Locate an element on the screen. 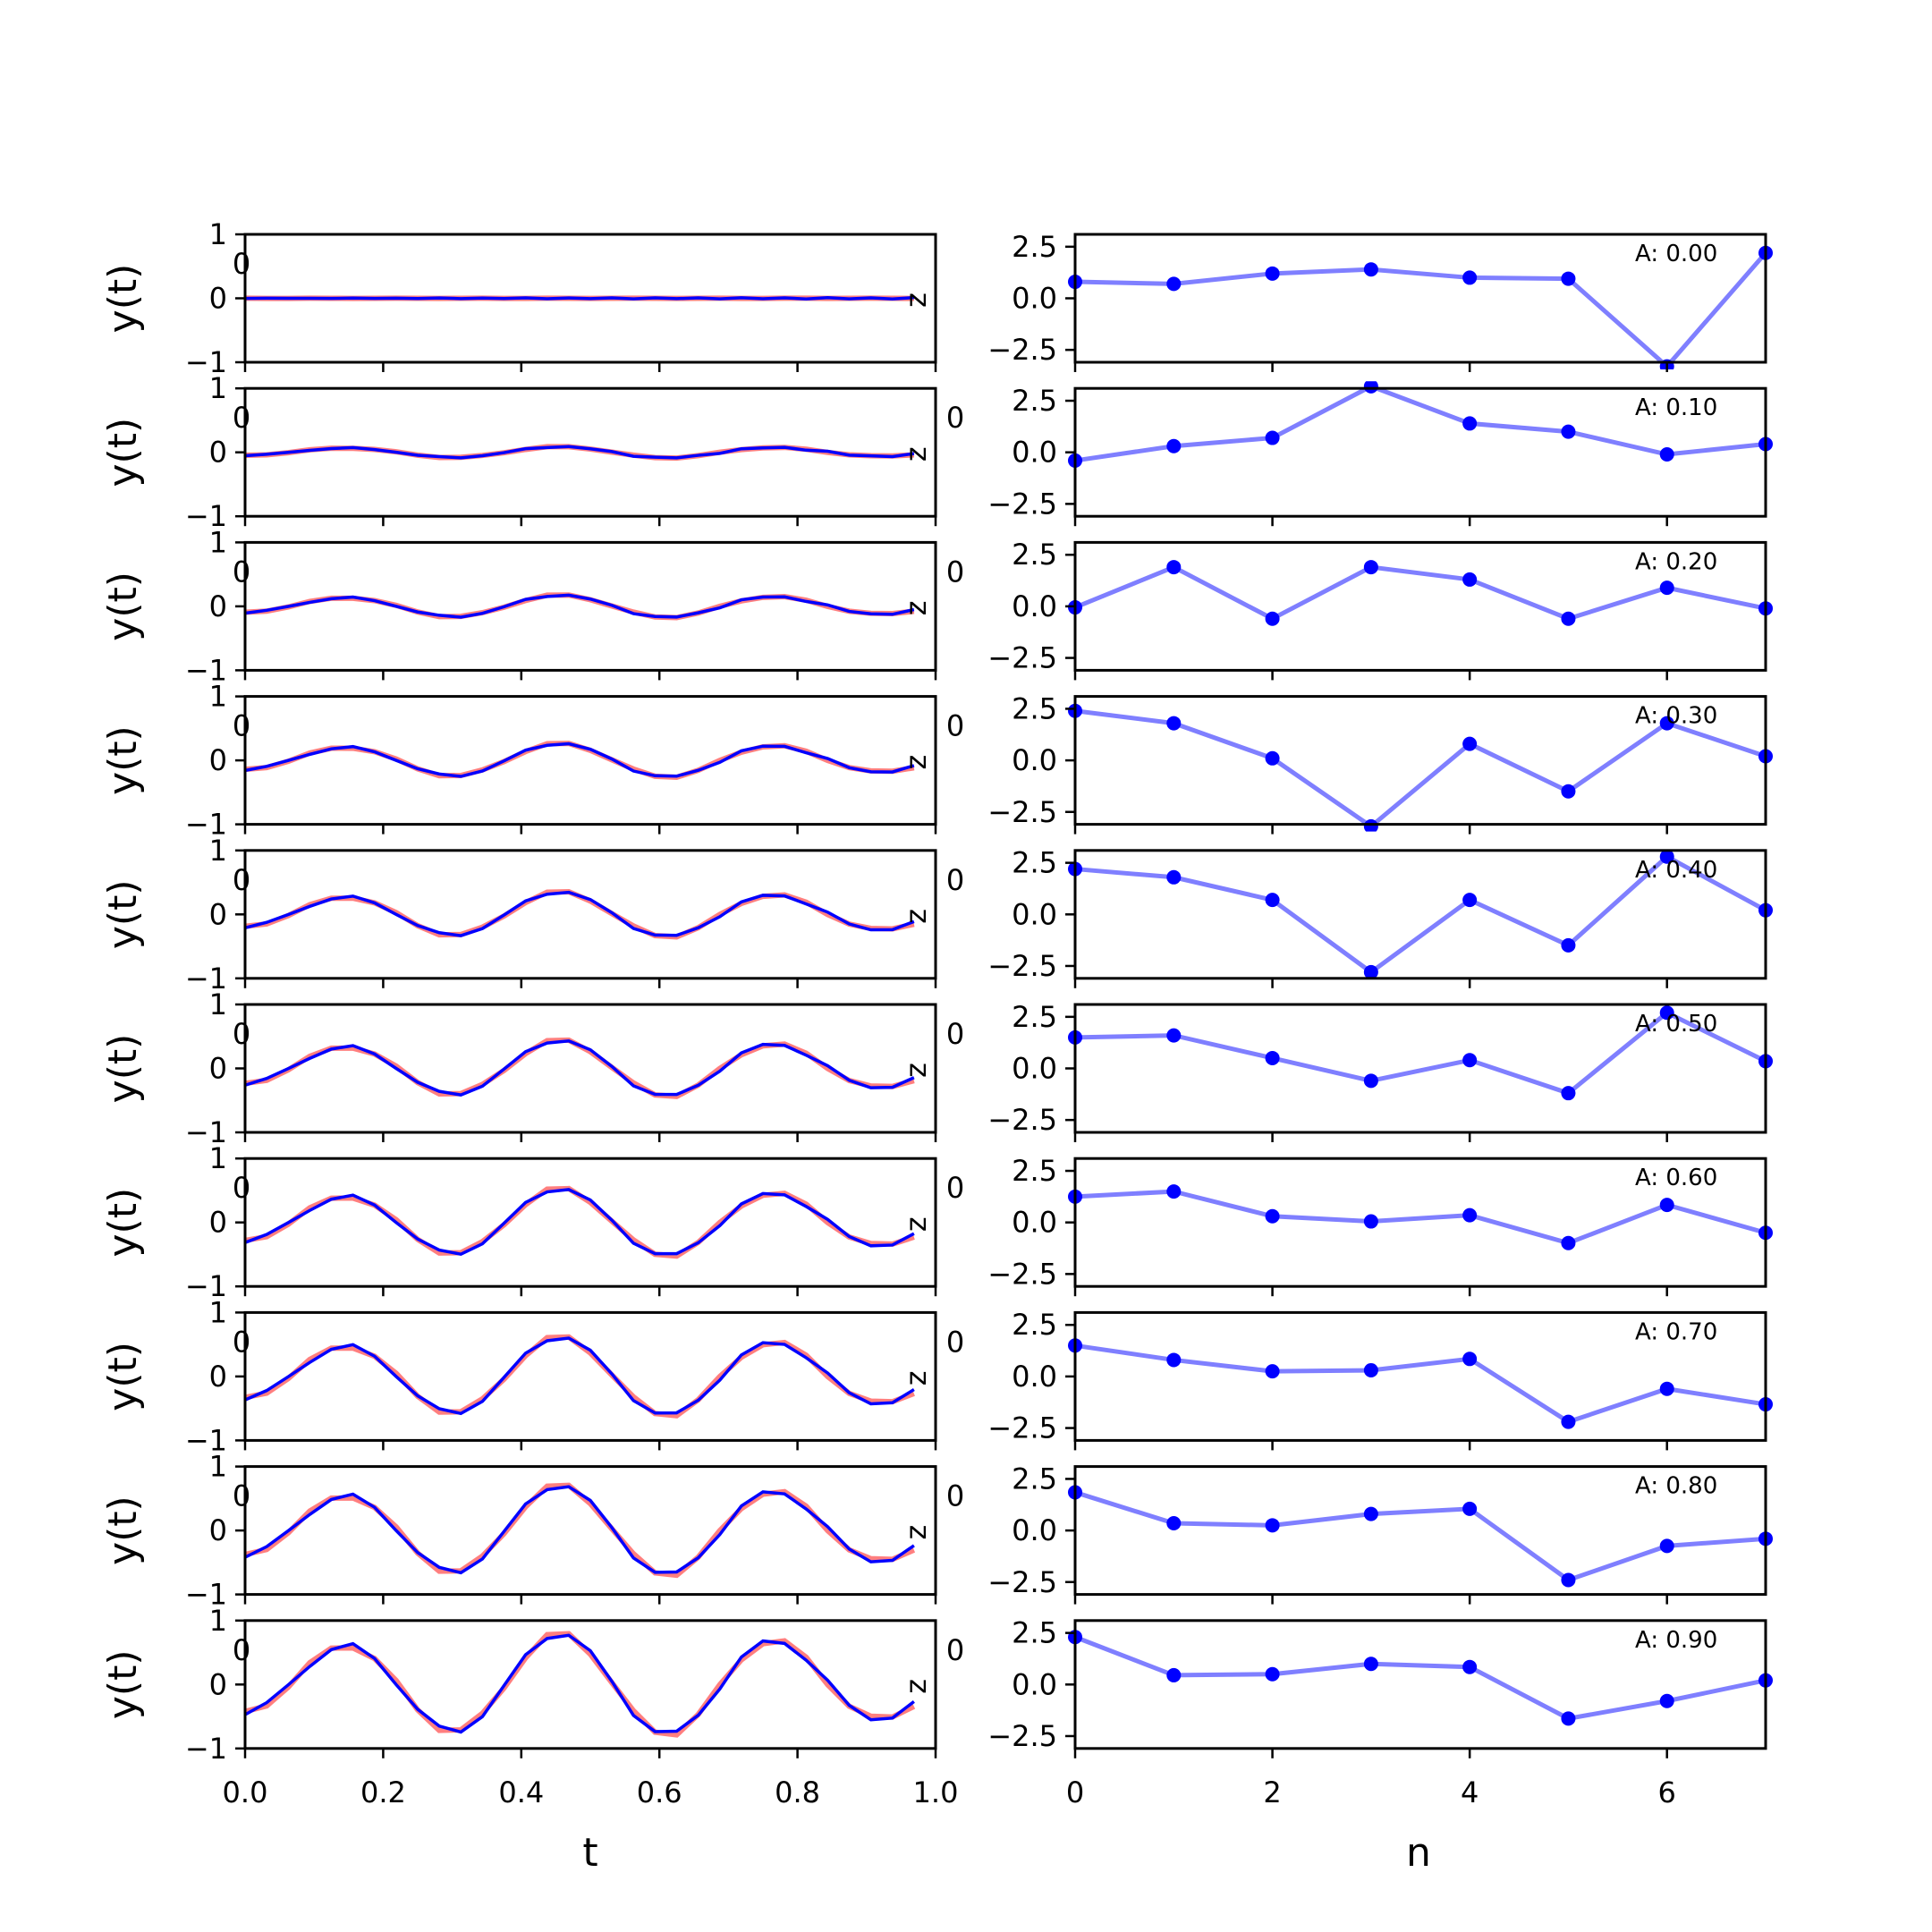 This screenshot has width=1932, height=1932. x-tick-label: 1.0 is located at coordinates (936, 1792).